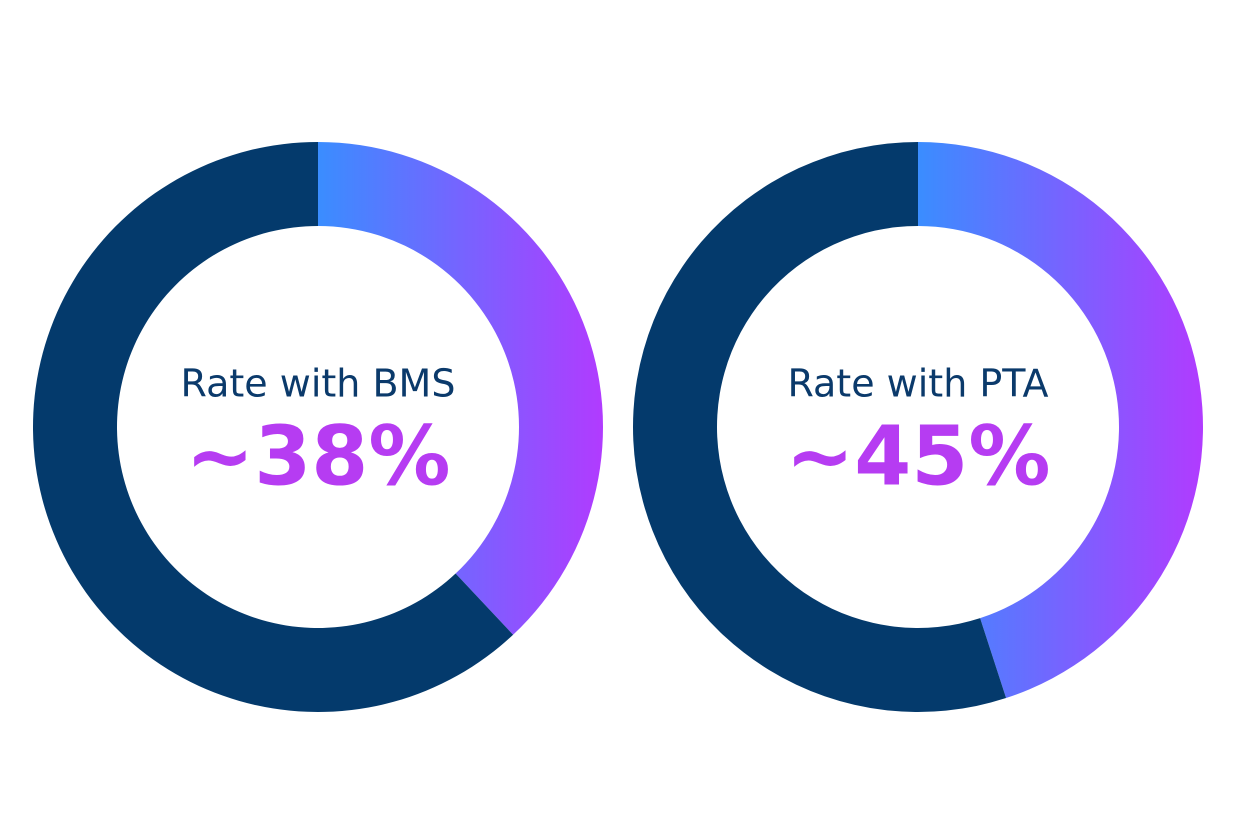  Describe the element at coordinates (917, 384) in the screenshot. I see `center-title: Rate with PTA` at that location.